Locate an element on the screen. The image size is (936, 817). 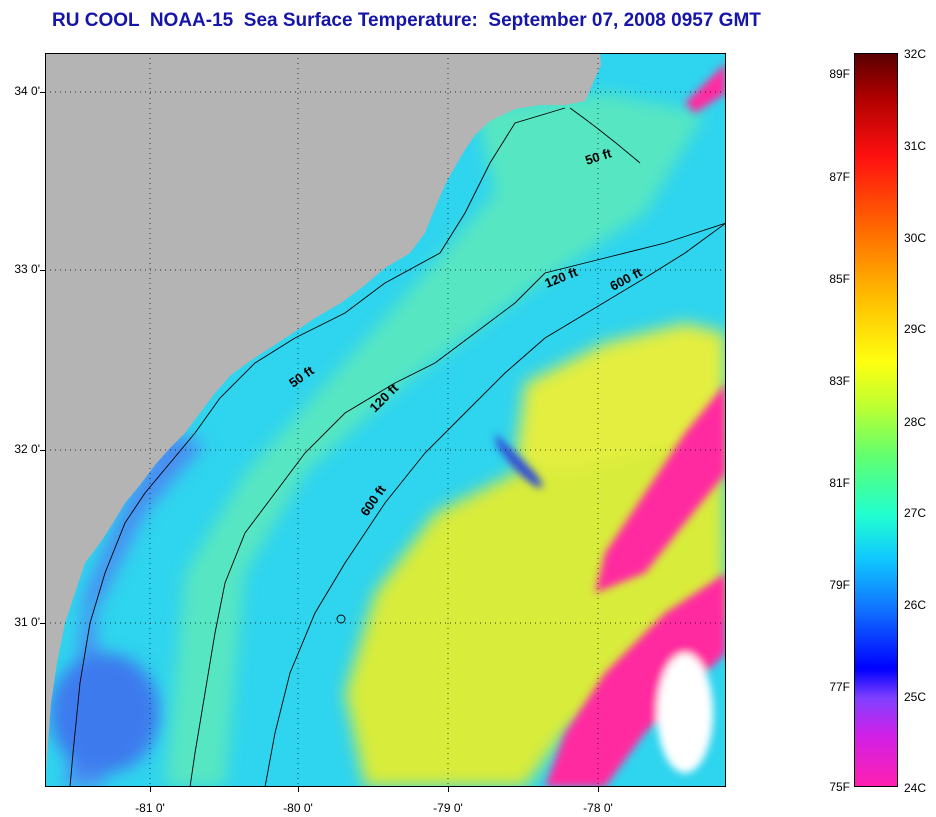
colorbar-label-77f: 77F is located at coordinates (839, 687).